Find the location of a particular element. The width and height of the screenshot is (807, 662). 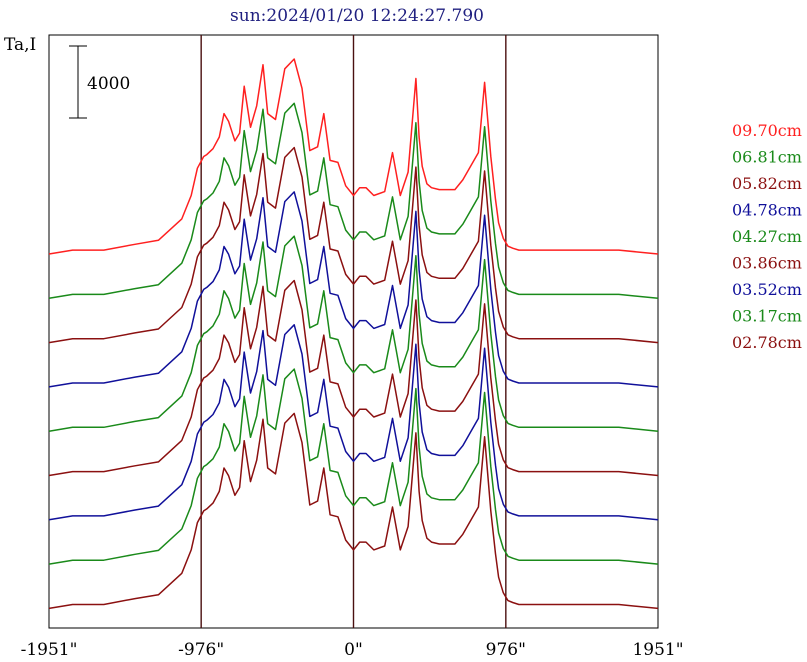

x-tick-labels: -1951" -976" 0" 976" 1951" is located at coordinates (352, 650).